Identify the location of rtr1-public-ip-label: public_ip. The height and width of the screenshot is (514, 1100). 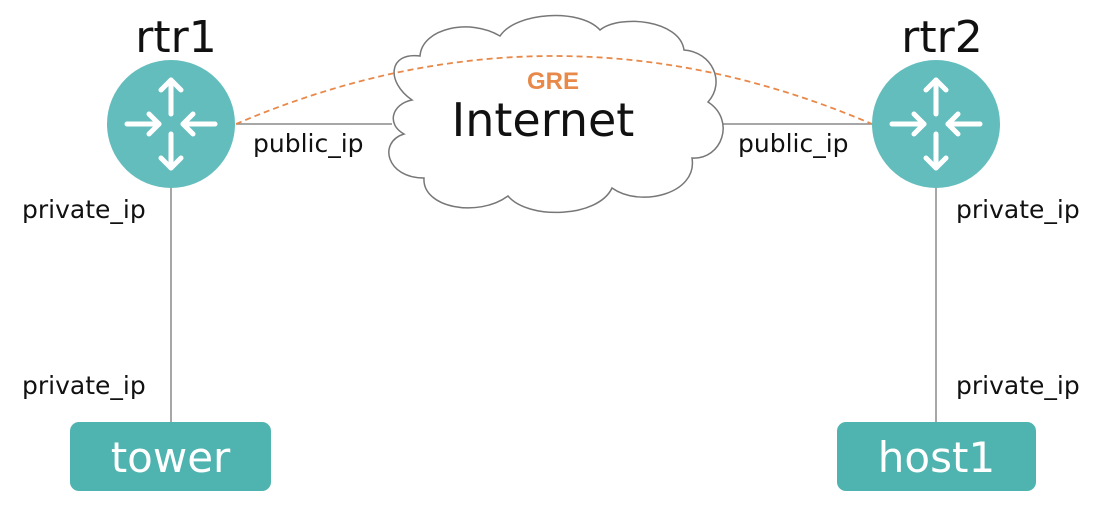
(308, 143).